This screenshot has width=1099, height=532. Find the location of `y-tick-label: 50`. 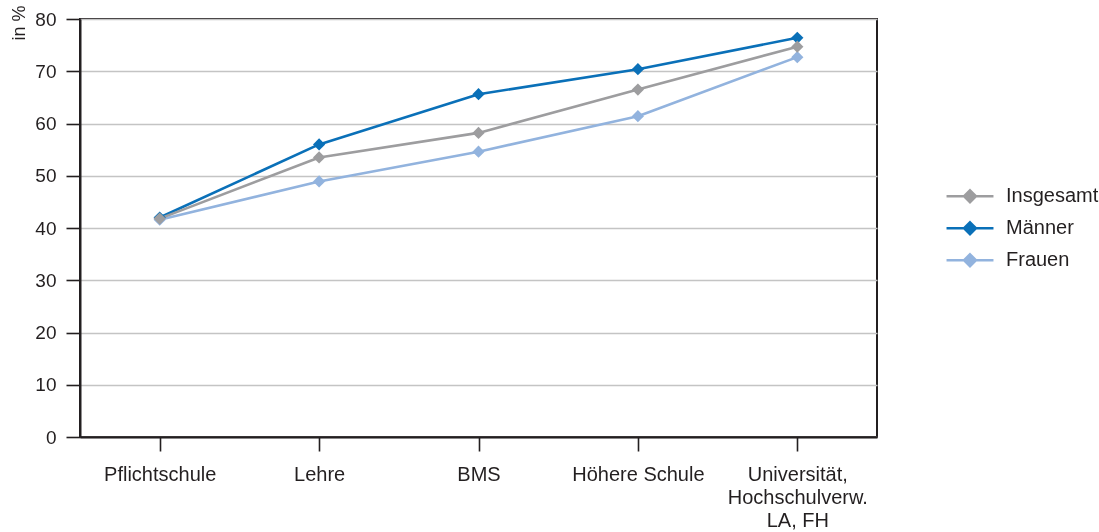

y-tick-label: 50 is located at coordinates (46, 176).